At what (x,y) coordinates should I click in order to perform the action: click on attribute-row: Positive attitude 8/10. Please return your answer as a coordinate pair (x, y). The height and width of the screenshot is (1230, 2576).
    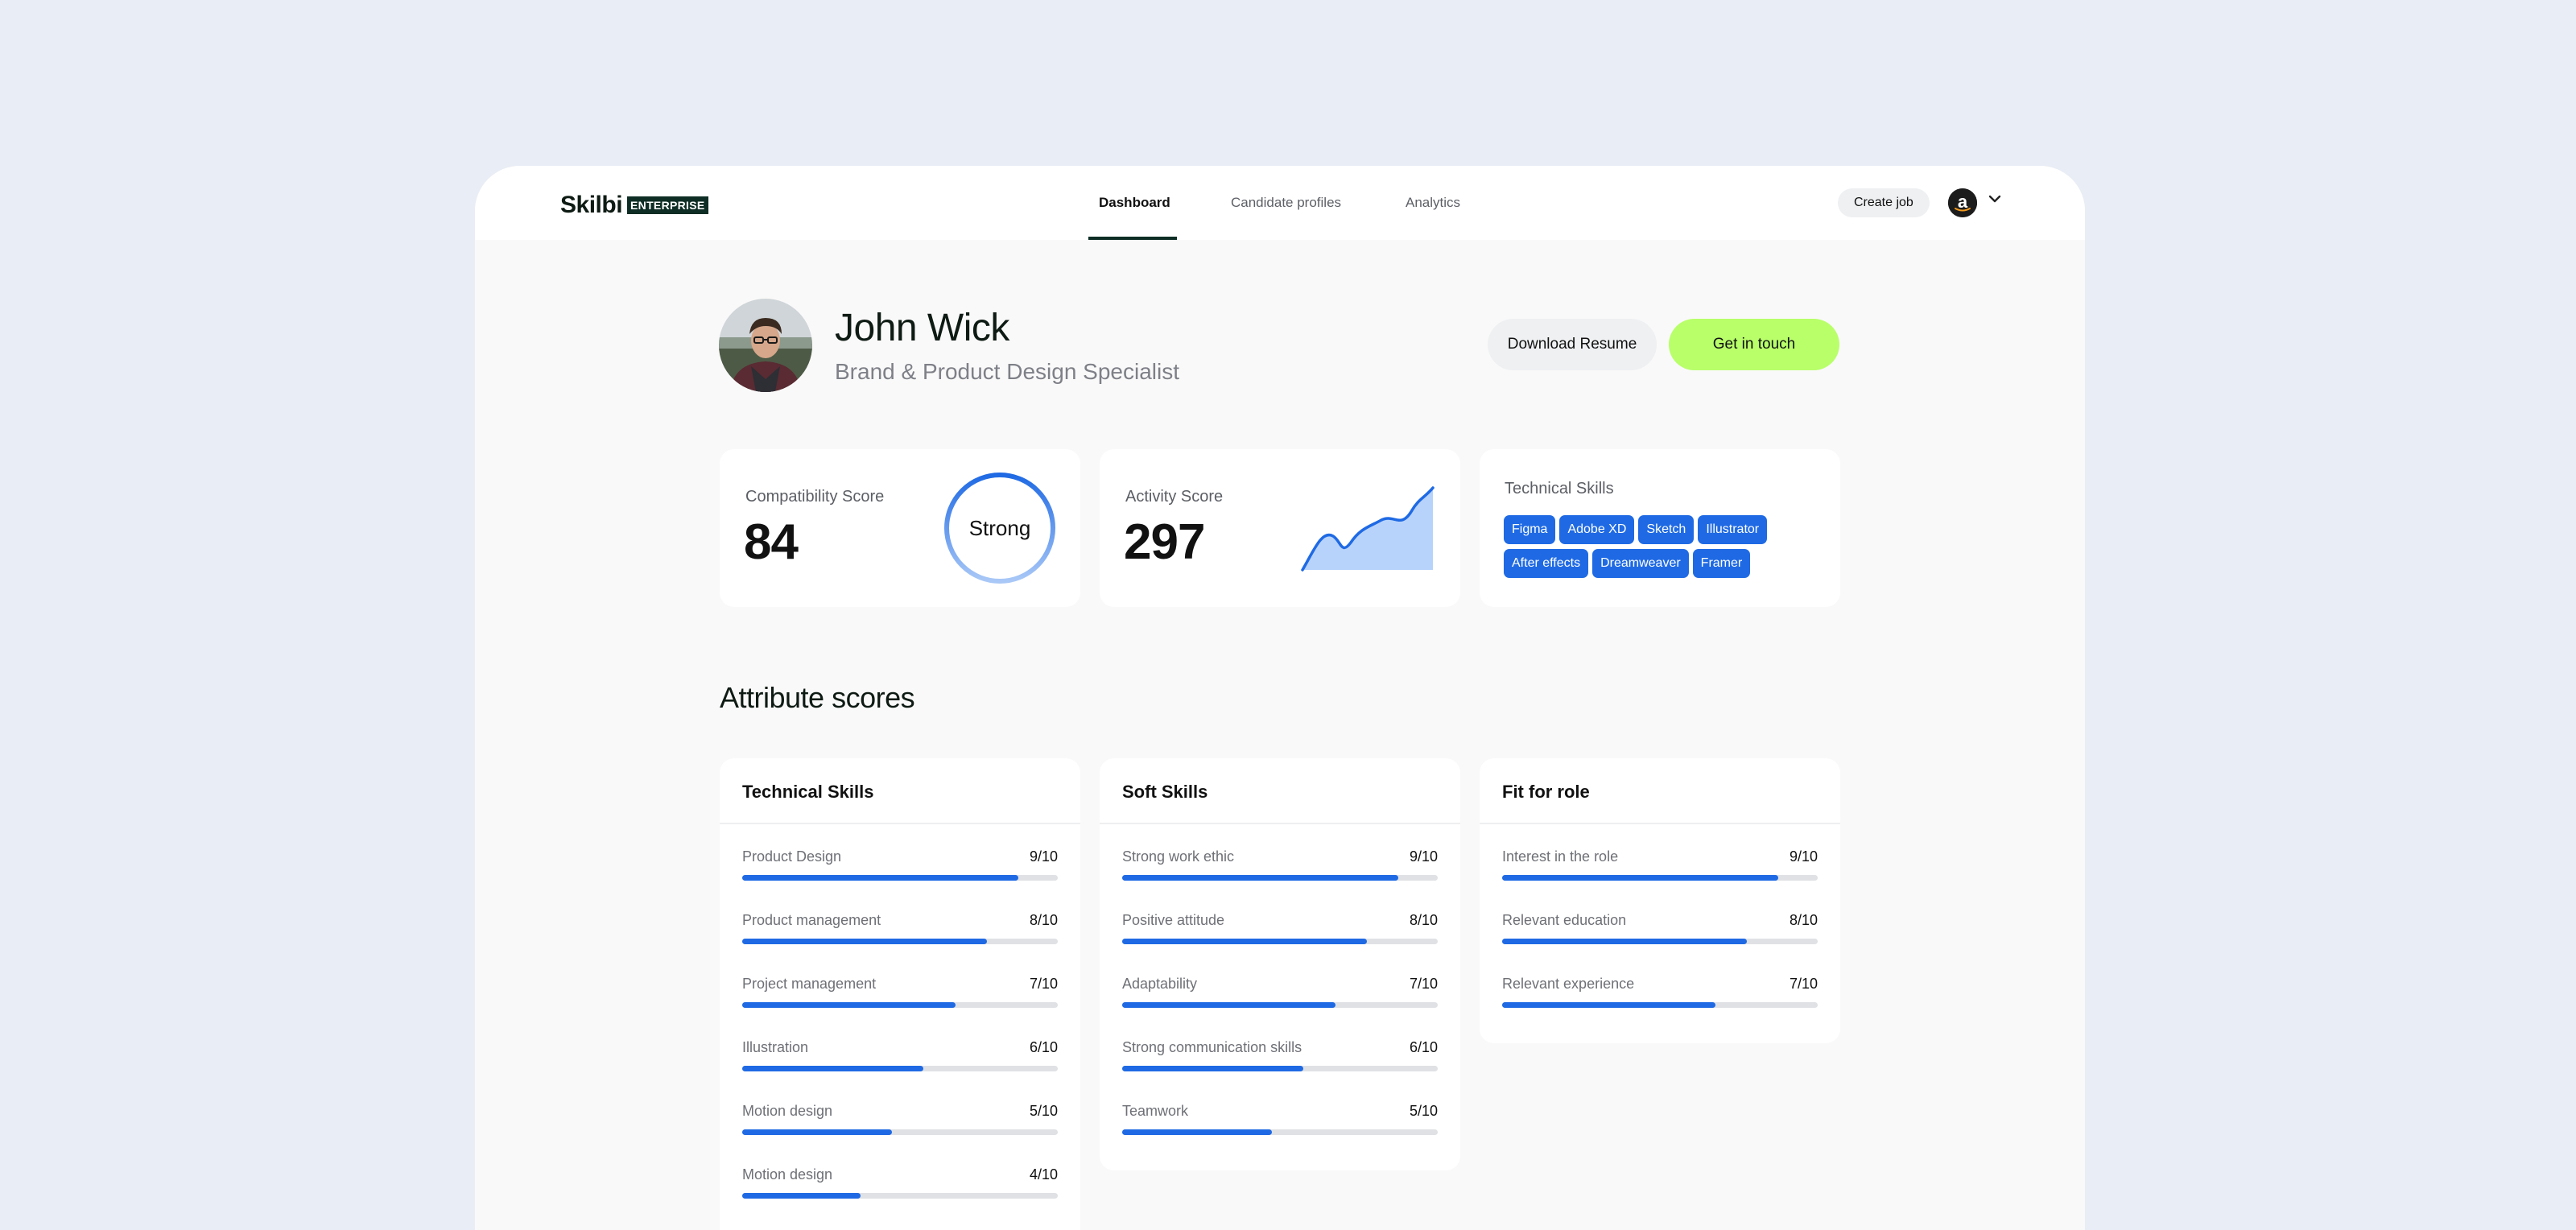
    Looking at the image, I should click on (1280, 933).